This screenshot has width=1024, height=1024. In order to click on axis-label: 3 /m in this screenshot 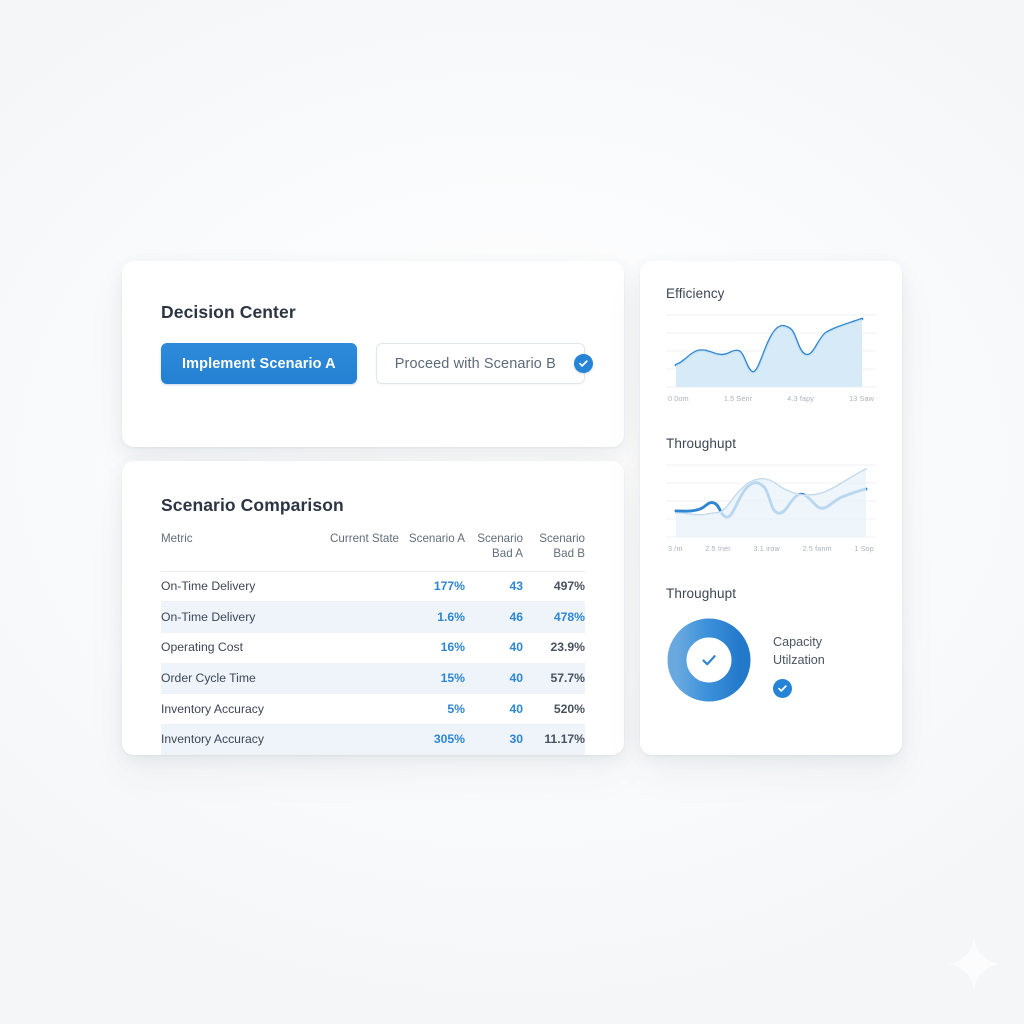, I will do `click(675, 548)`.